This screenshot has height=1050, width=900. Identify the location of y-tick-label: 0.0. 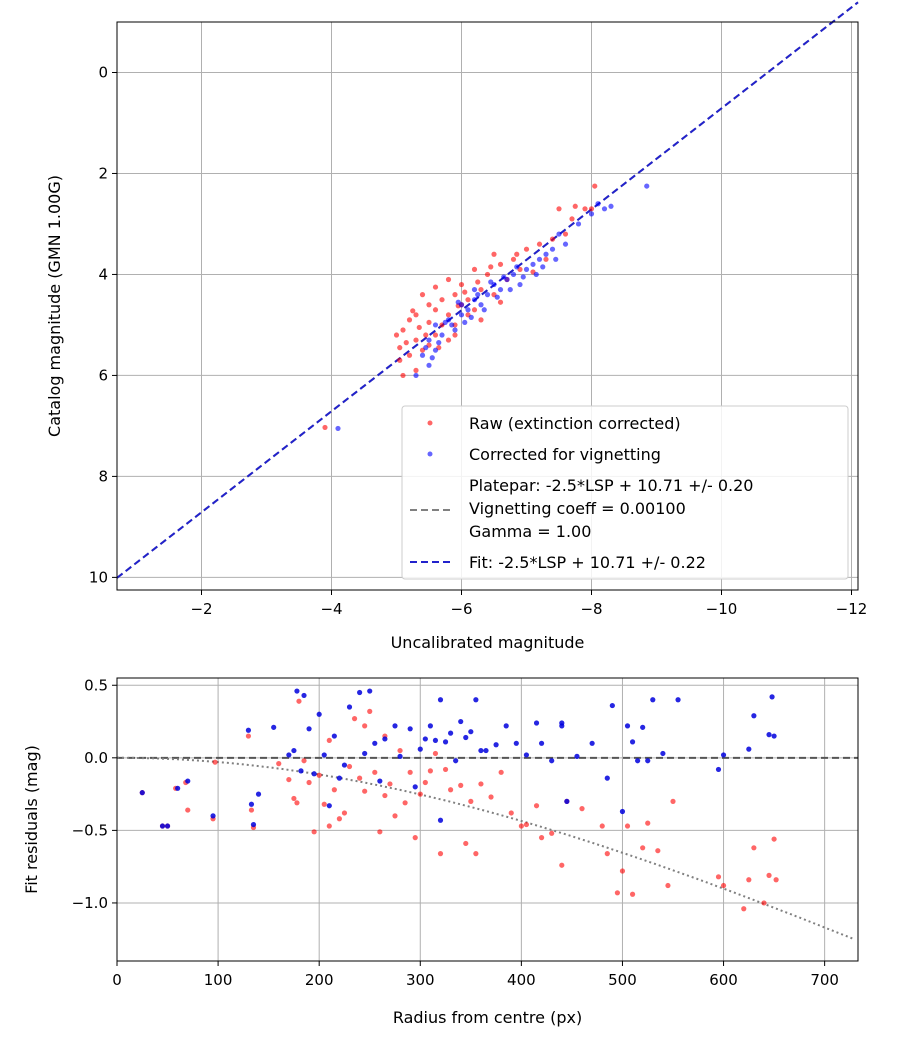
(96, 758).